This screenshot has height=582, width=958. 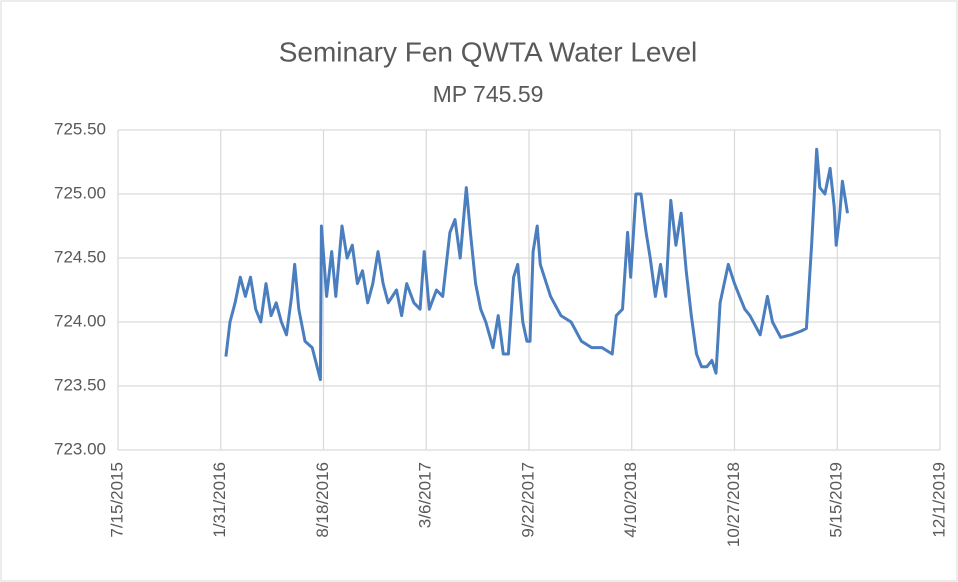 I want to click on y-tick-label: 723.00, so click(x=80, y=448).